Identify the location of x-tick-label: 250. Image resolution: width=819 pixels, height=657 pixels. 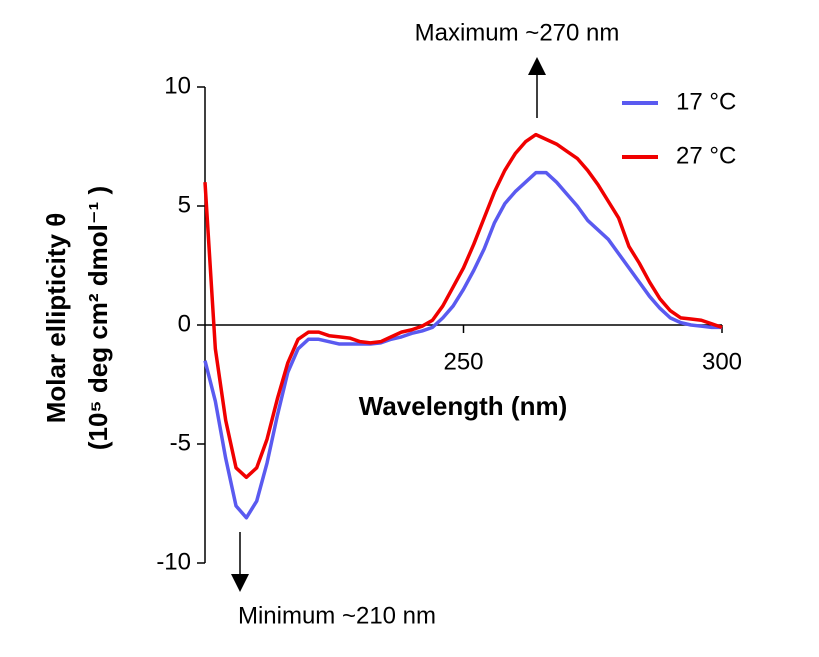
(463, 361).